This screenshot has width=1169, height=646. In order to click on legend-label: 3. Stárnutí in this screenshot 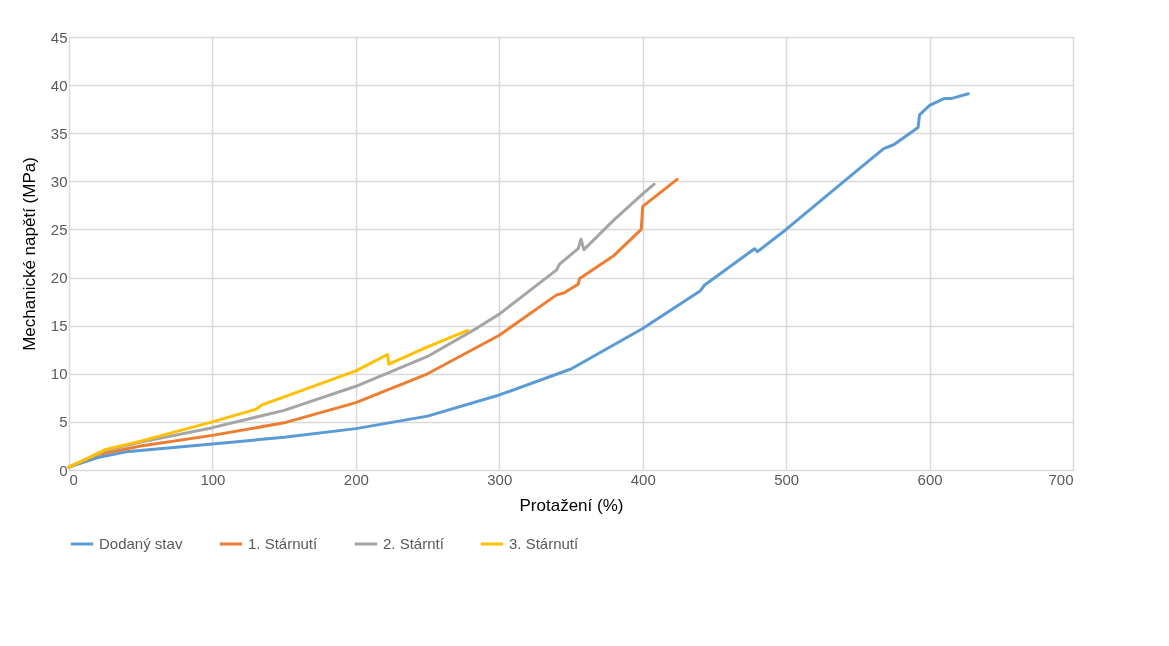, I will do `click(544, 543)`.